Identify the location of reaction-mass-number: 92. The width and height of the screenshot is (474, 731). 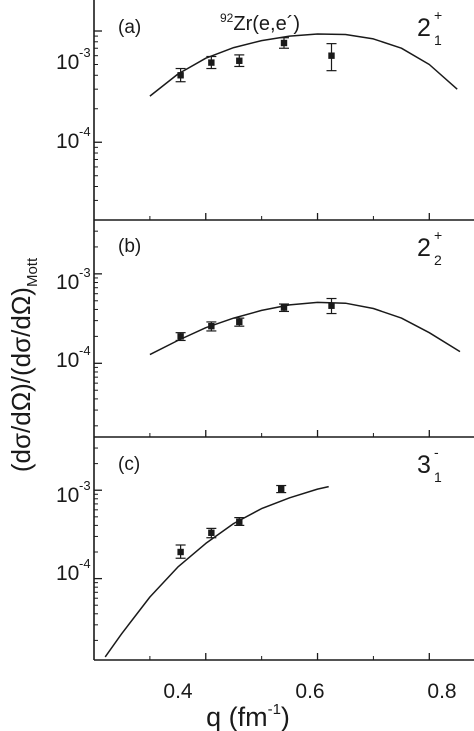
(227, 18).